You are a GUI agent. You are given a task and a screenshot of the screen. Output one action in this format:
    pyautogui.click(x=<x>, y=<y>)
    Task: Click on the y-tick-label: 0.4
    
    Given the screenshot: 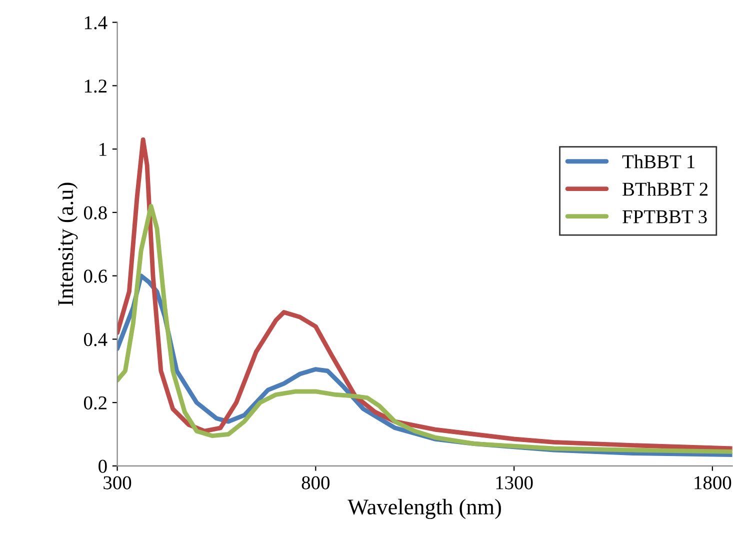 What is the action you would take?
    pyautogui.click(x=96, y=339)
    